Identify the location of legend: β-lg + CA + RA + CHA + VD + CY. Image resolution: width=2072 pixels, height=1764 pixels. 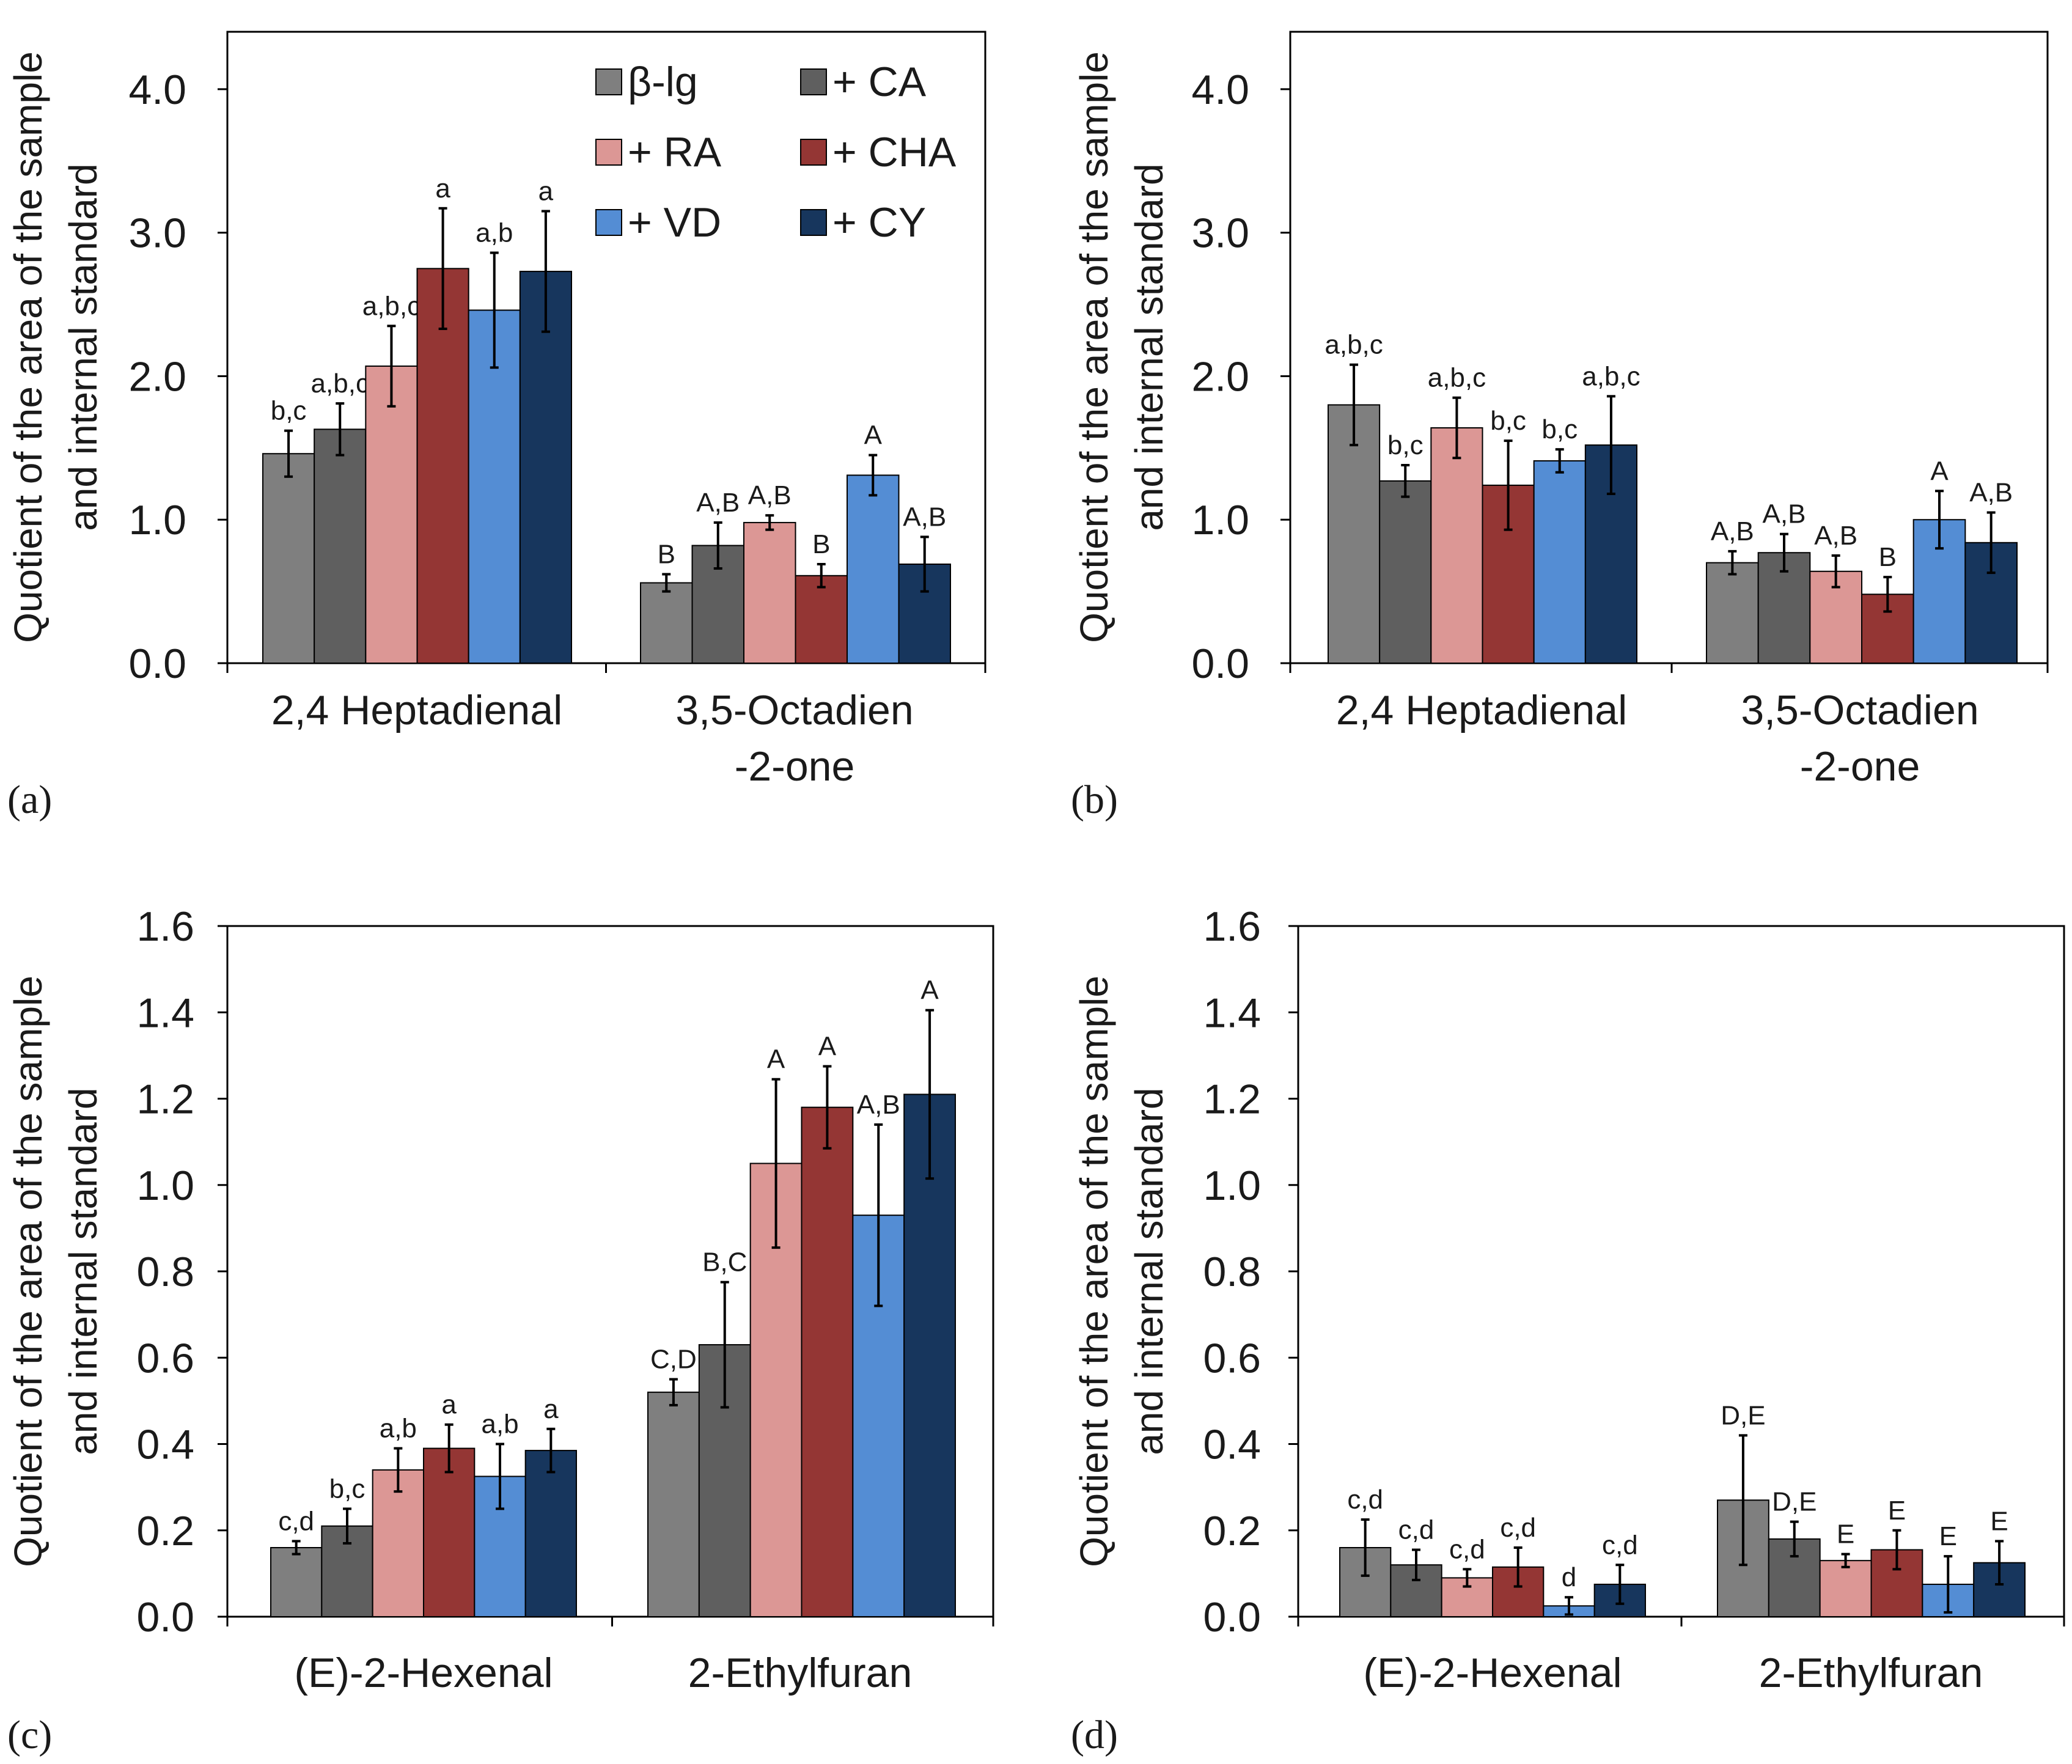
(776, 152).